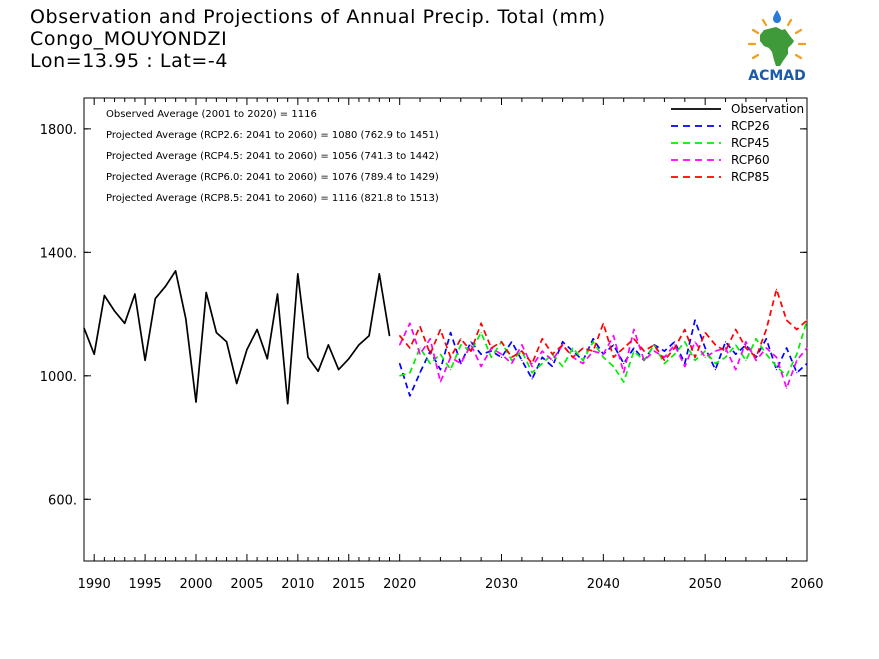 This screenshot has width=879, height=659. I want to click on legend-label-observation: Observation, so click(767, 109).